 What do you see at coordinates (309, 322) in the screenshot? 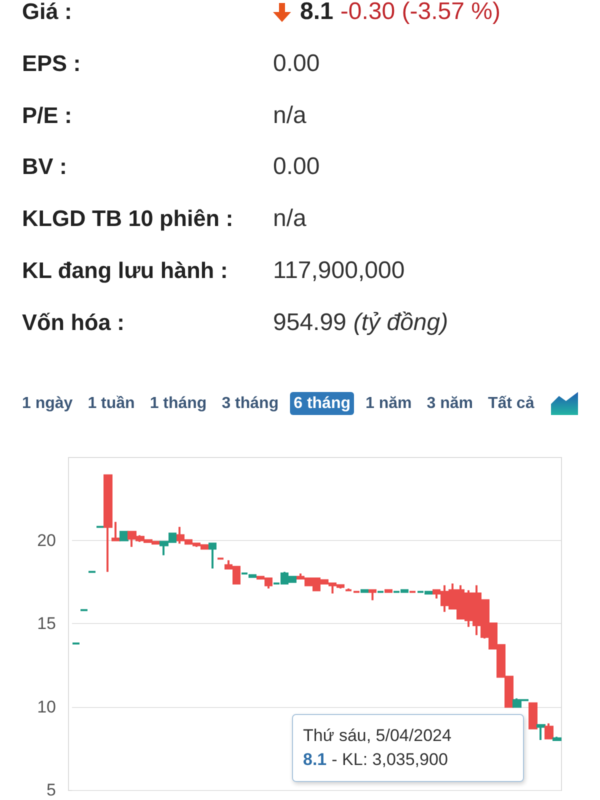
I see `text: 954.99` at bounding box center [309, 322].